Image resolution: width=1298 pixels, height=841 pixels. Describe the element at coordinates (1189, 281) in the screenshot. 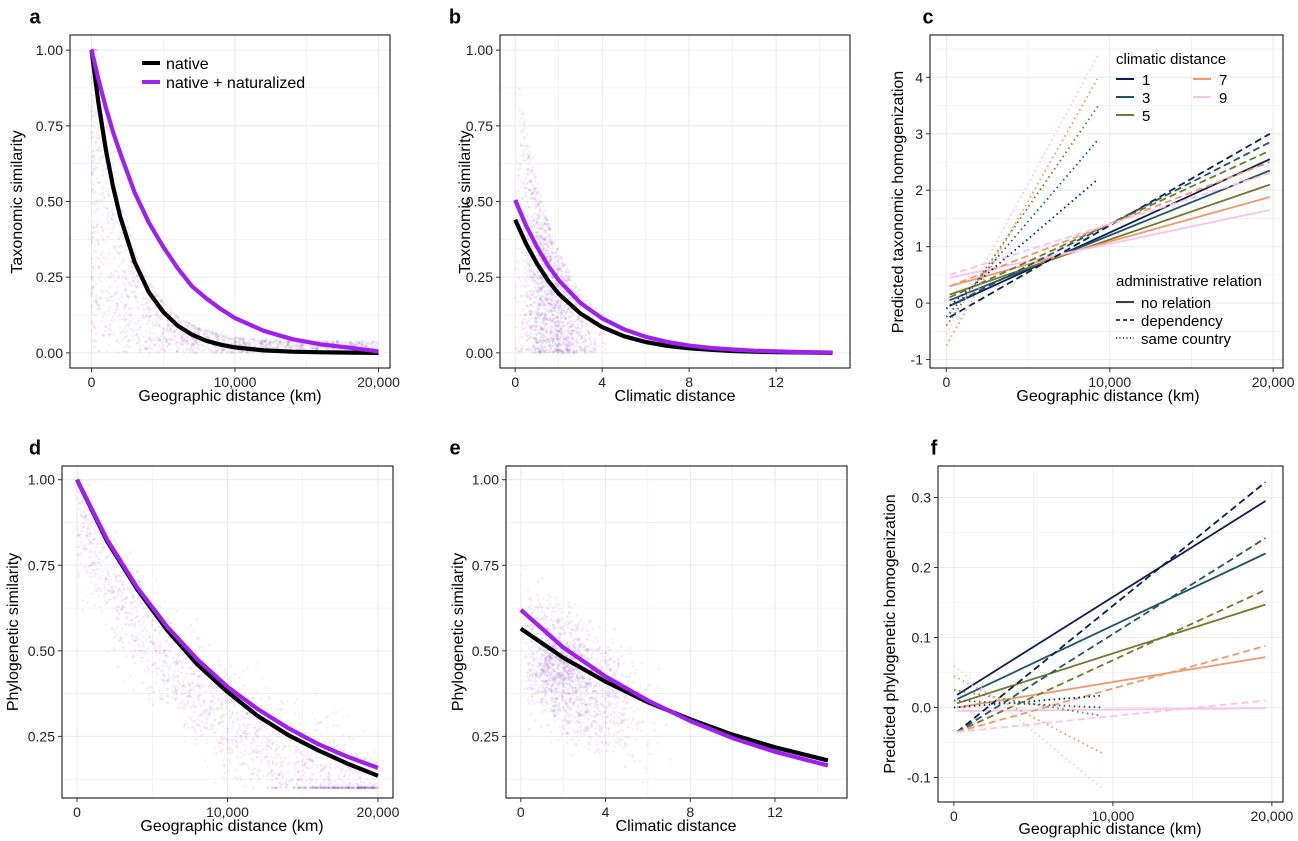

I see `legend-title: administrative relation` at that location.